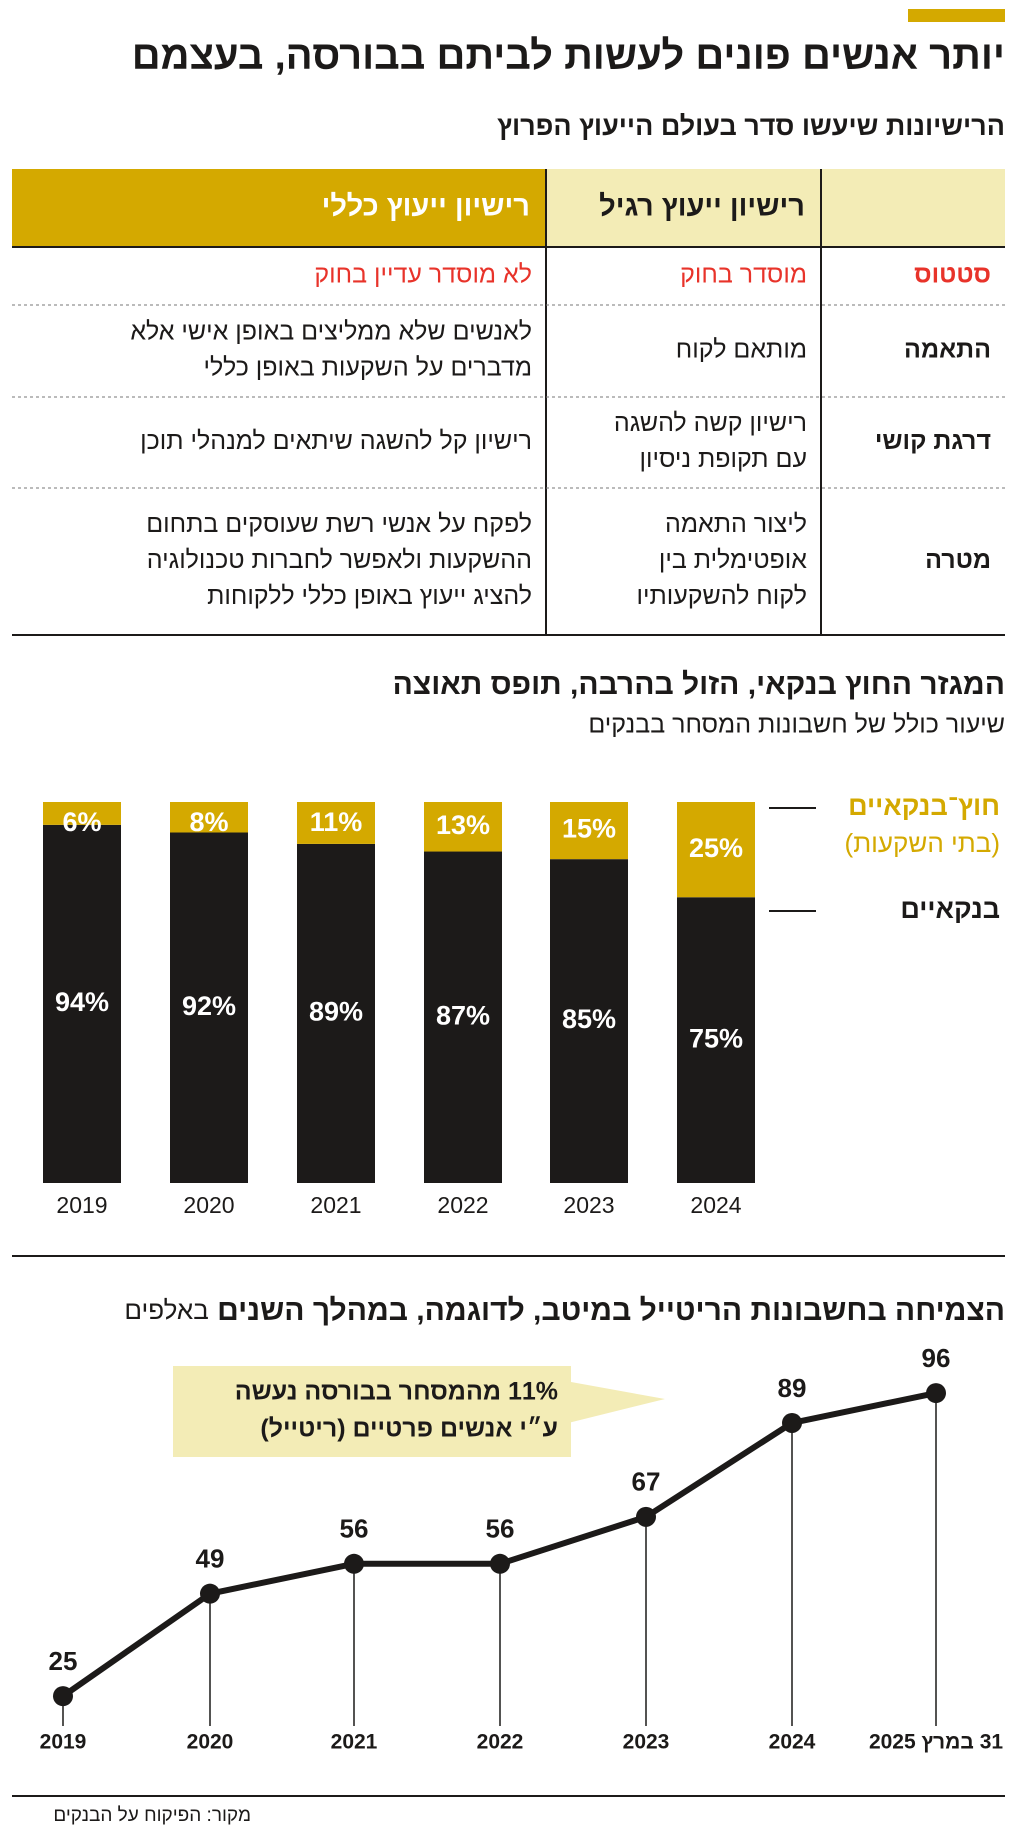 The height and width of the screenshot is (1834, 1024). I want to click on value-label: 96, so click(936, 1358).